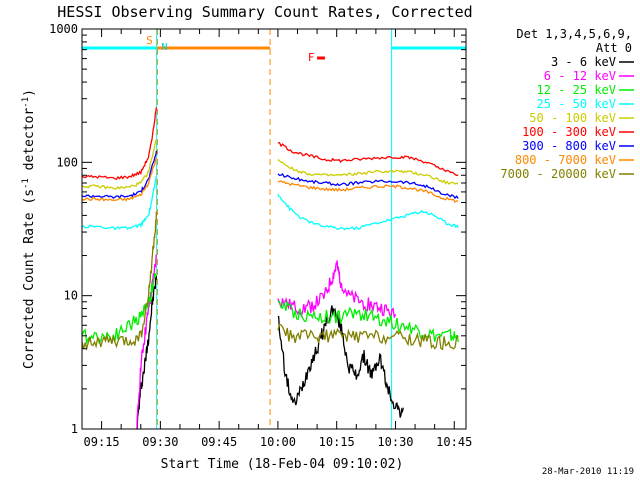 This screenshot has width=640, height=480. What do you see at coordinates (572, 118) in the screenshot?
I see `legend-item-label: 50 - 100 keV` at bounding box center [572, 118].